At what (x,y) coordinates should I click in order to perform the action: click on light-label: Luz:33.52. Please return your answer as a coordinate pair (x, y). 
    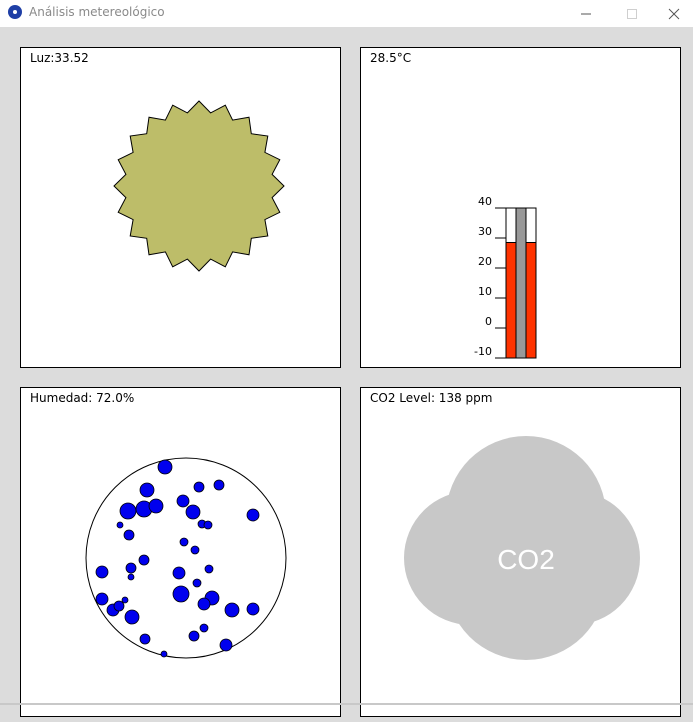
    Looking at the image, I should click on (59, 58).